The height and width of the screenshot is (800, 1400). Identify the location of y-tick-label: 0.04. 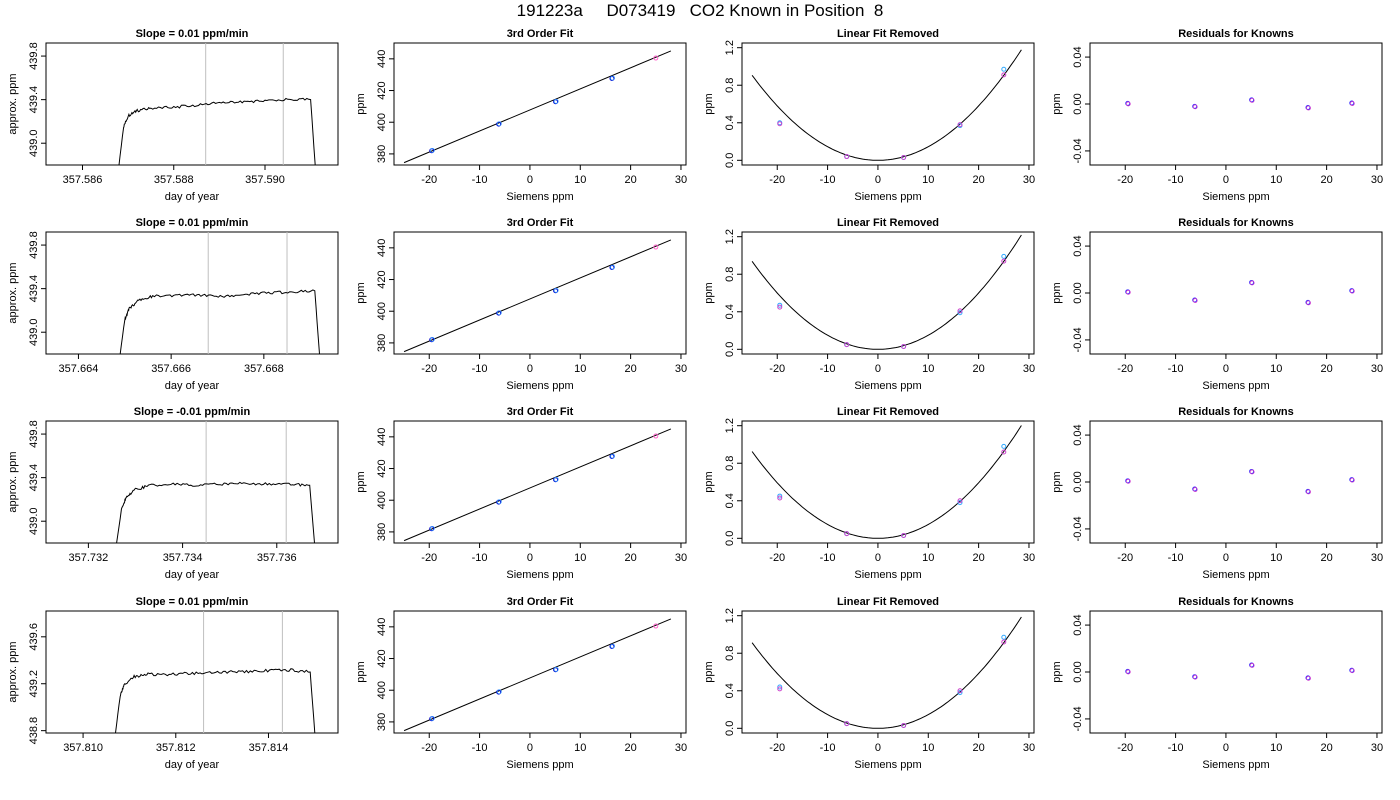
(1078, 624).